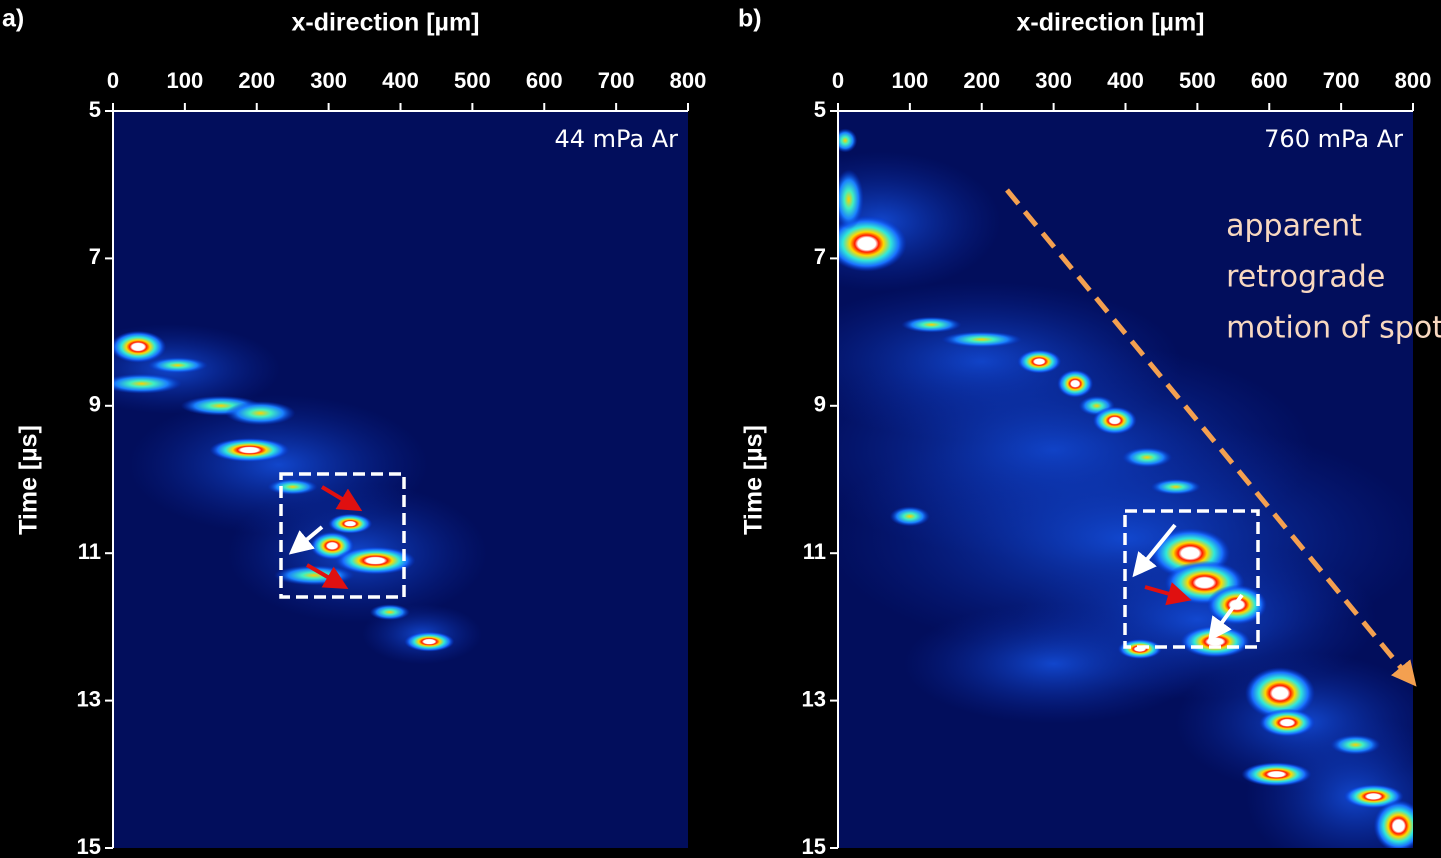  I want to click on note: apparent, so click(1294, 226).